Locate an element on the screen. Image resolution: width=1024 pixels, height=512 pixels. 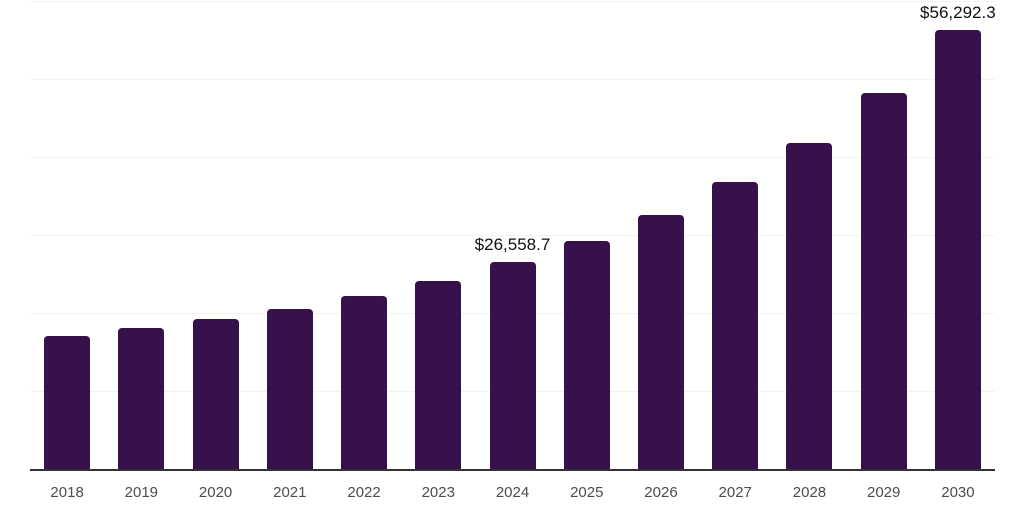
x-tick-label-2026: 2026 is located at coordinates (661, 492).